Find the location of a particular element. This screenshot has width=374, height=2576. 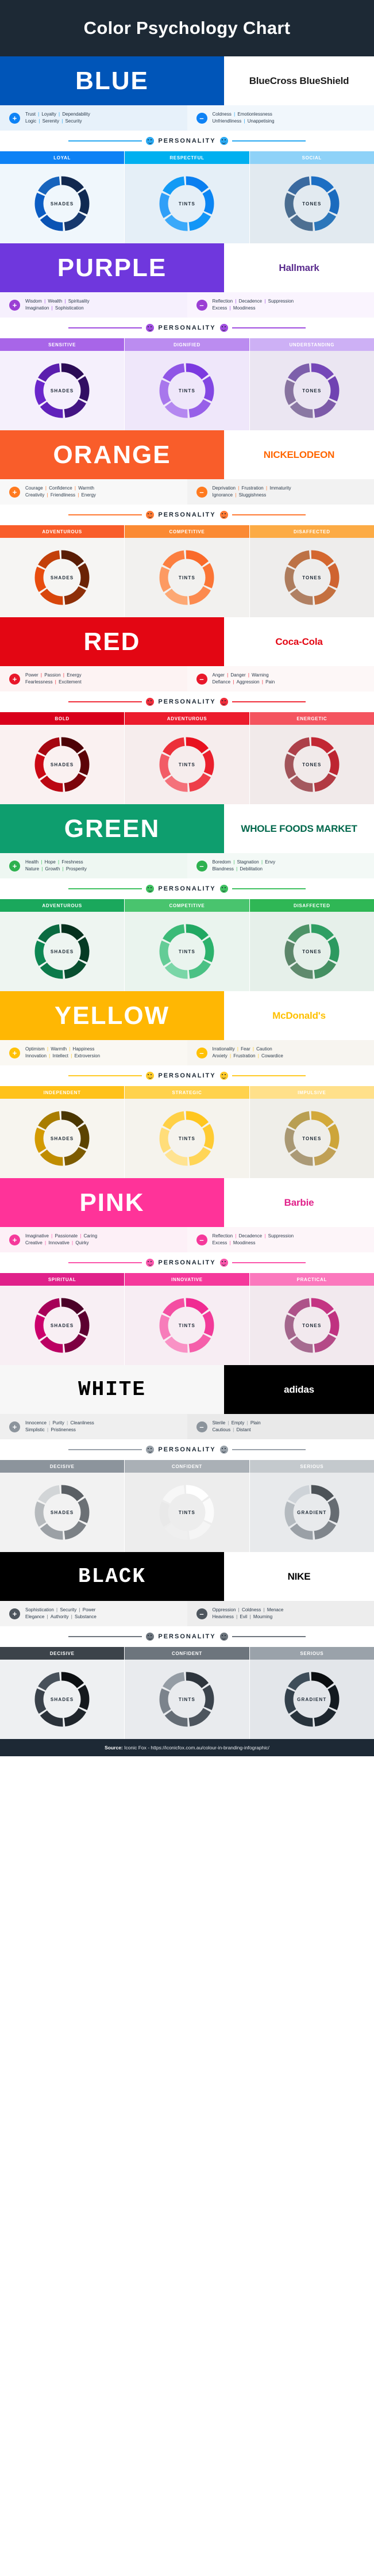

personality-traits-row: SPIRITUAL INNOVATIVE PRACTICAL is located at coordinates (187, 1279).